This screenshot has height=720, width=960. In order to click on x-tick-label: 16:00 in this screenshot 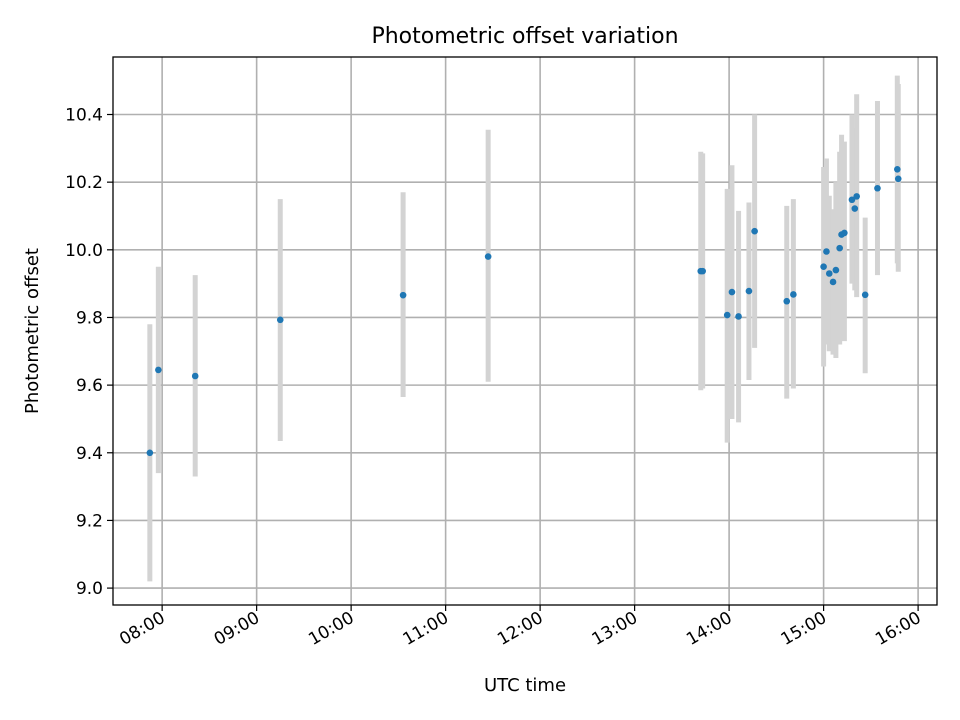, I will do `click(898, 629)`.